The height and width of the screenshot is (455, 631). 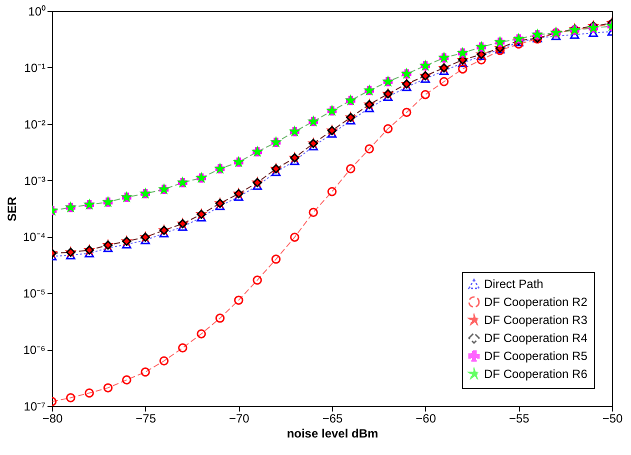 I want to click on x-tick-label: −70, so click(x=239, y=419).